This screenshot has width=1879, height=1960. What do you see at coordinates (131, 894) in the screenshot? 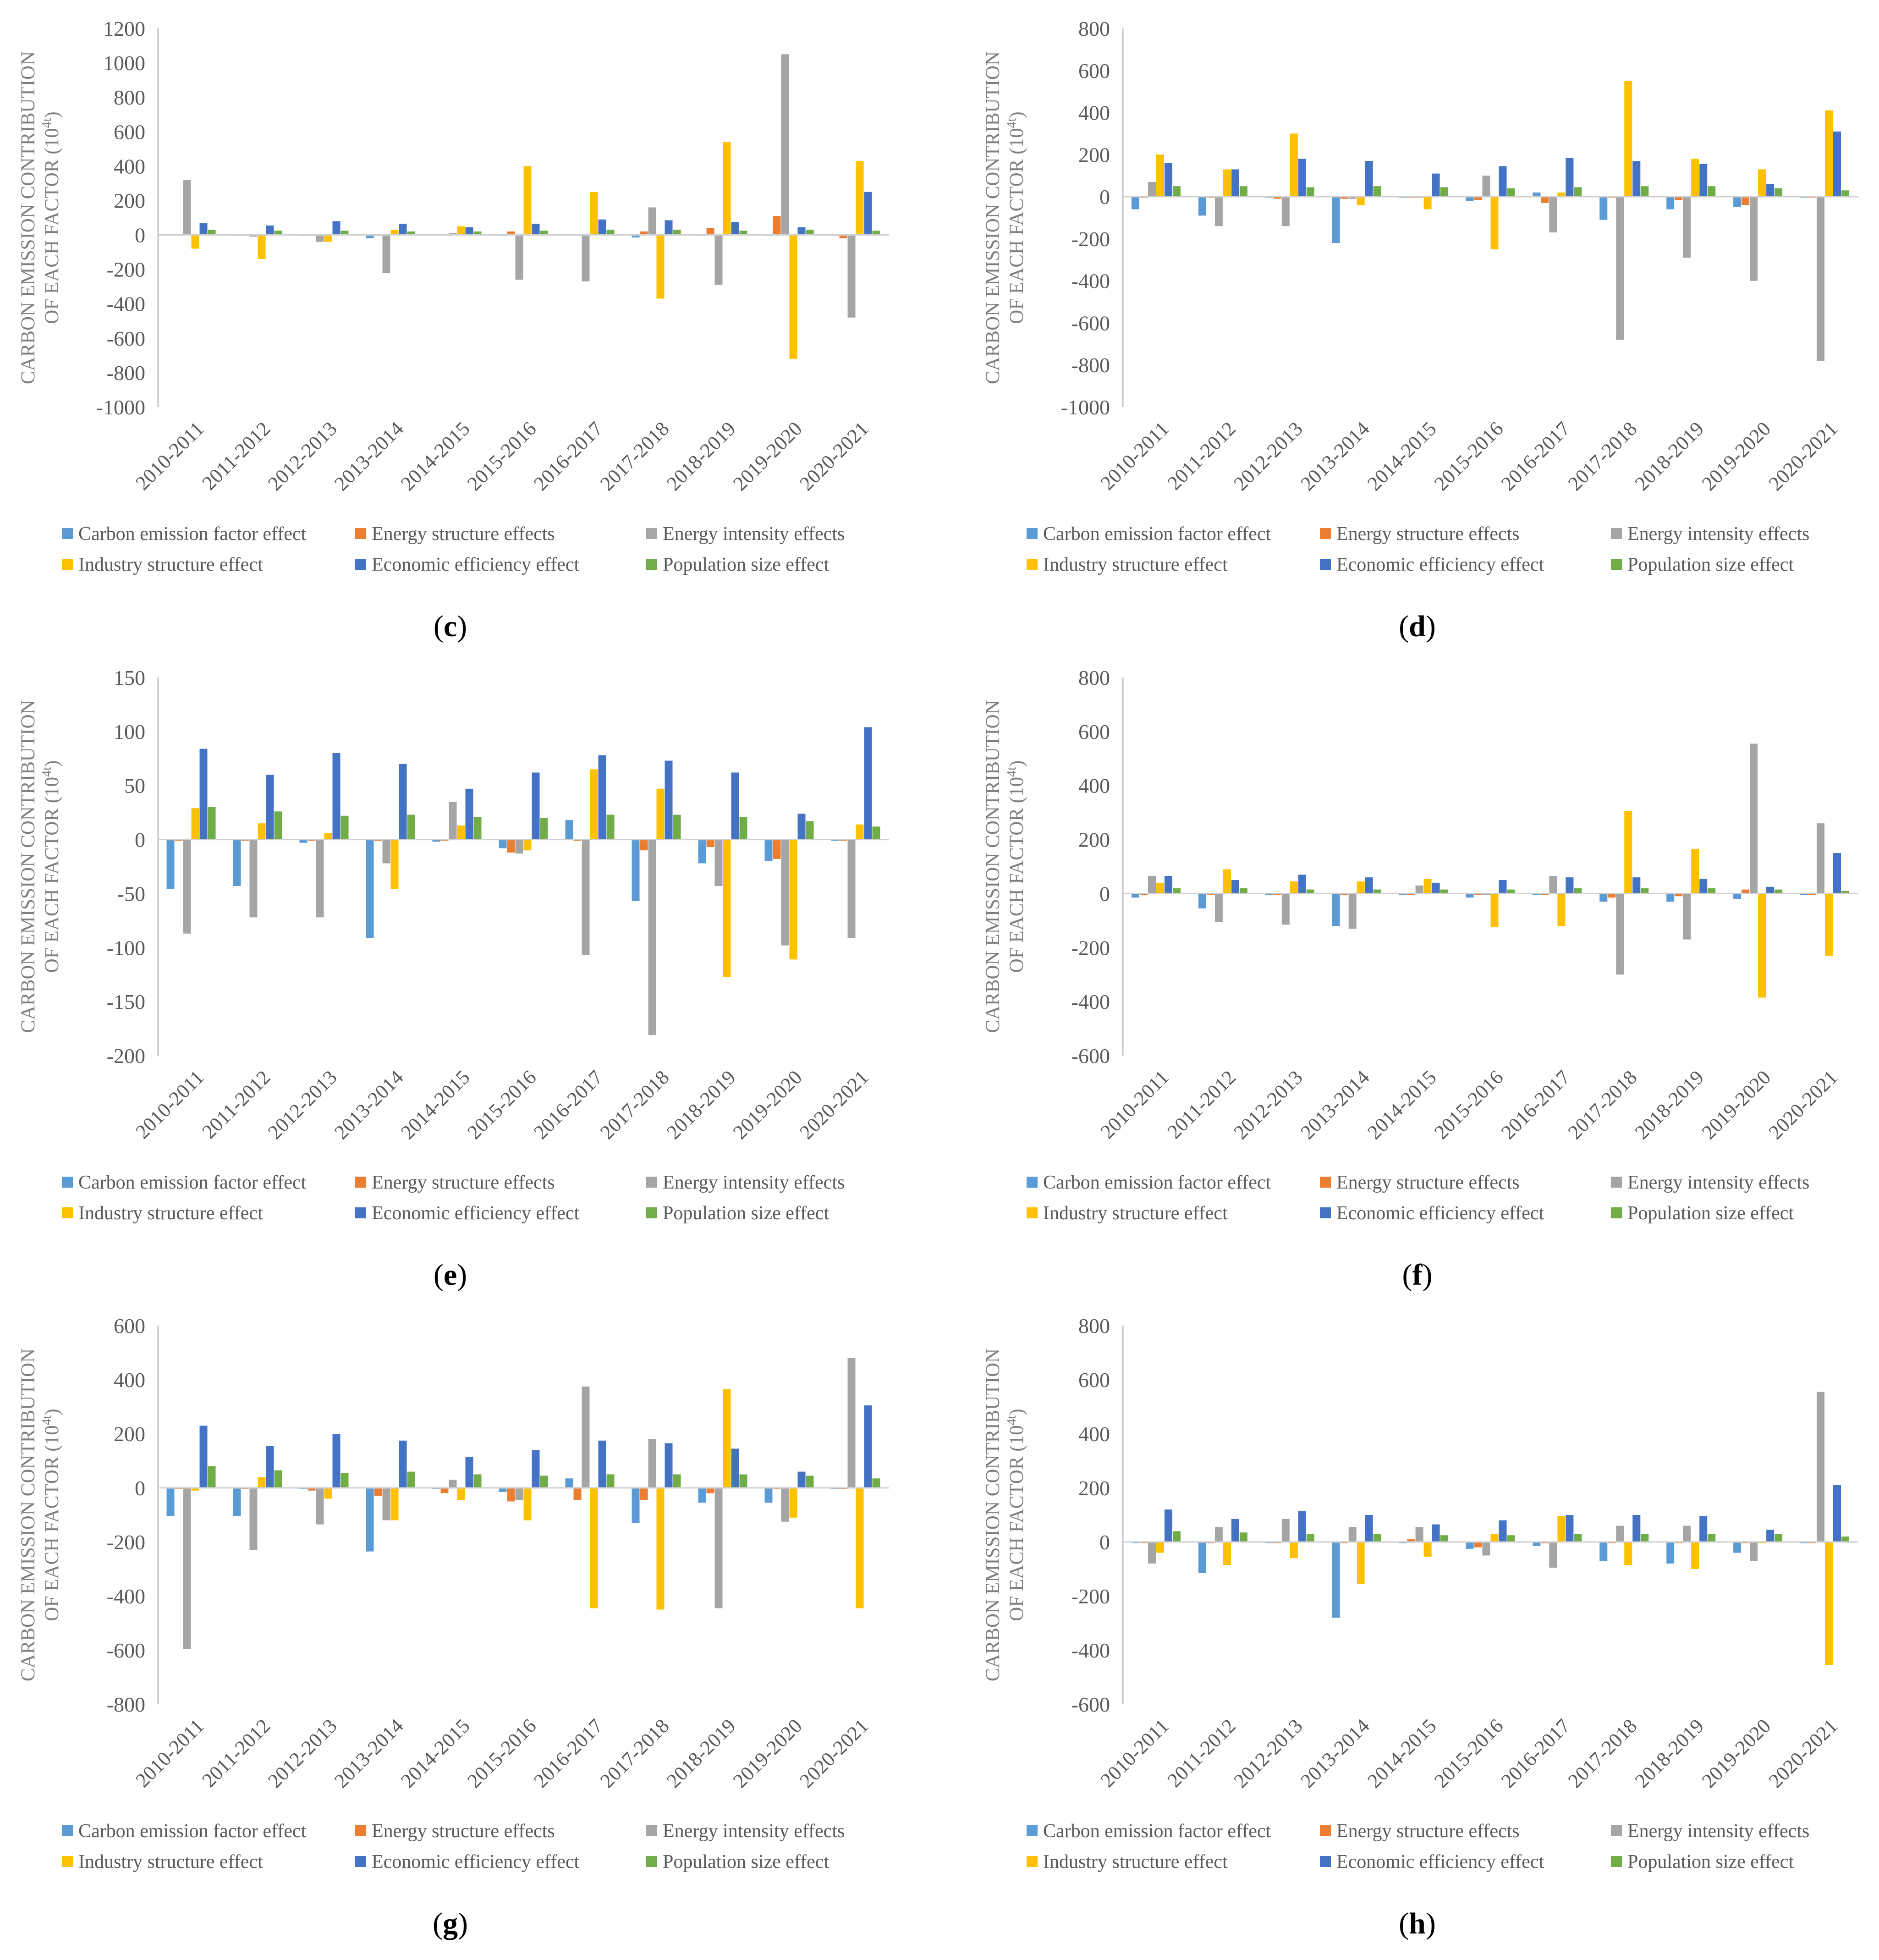
I see `y-tick-label: -50` at bounding box center [131, 894].